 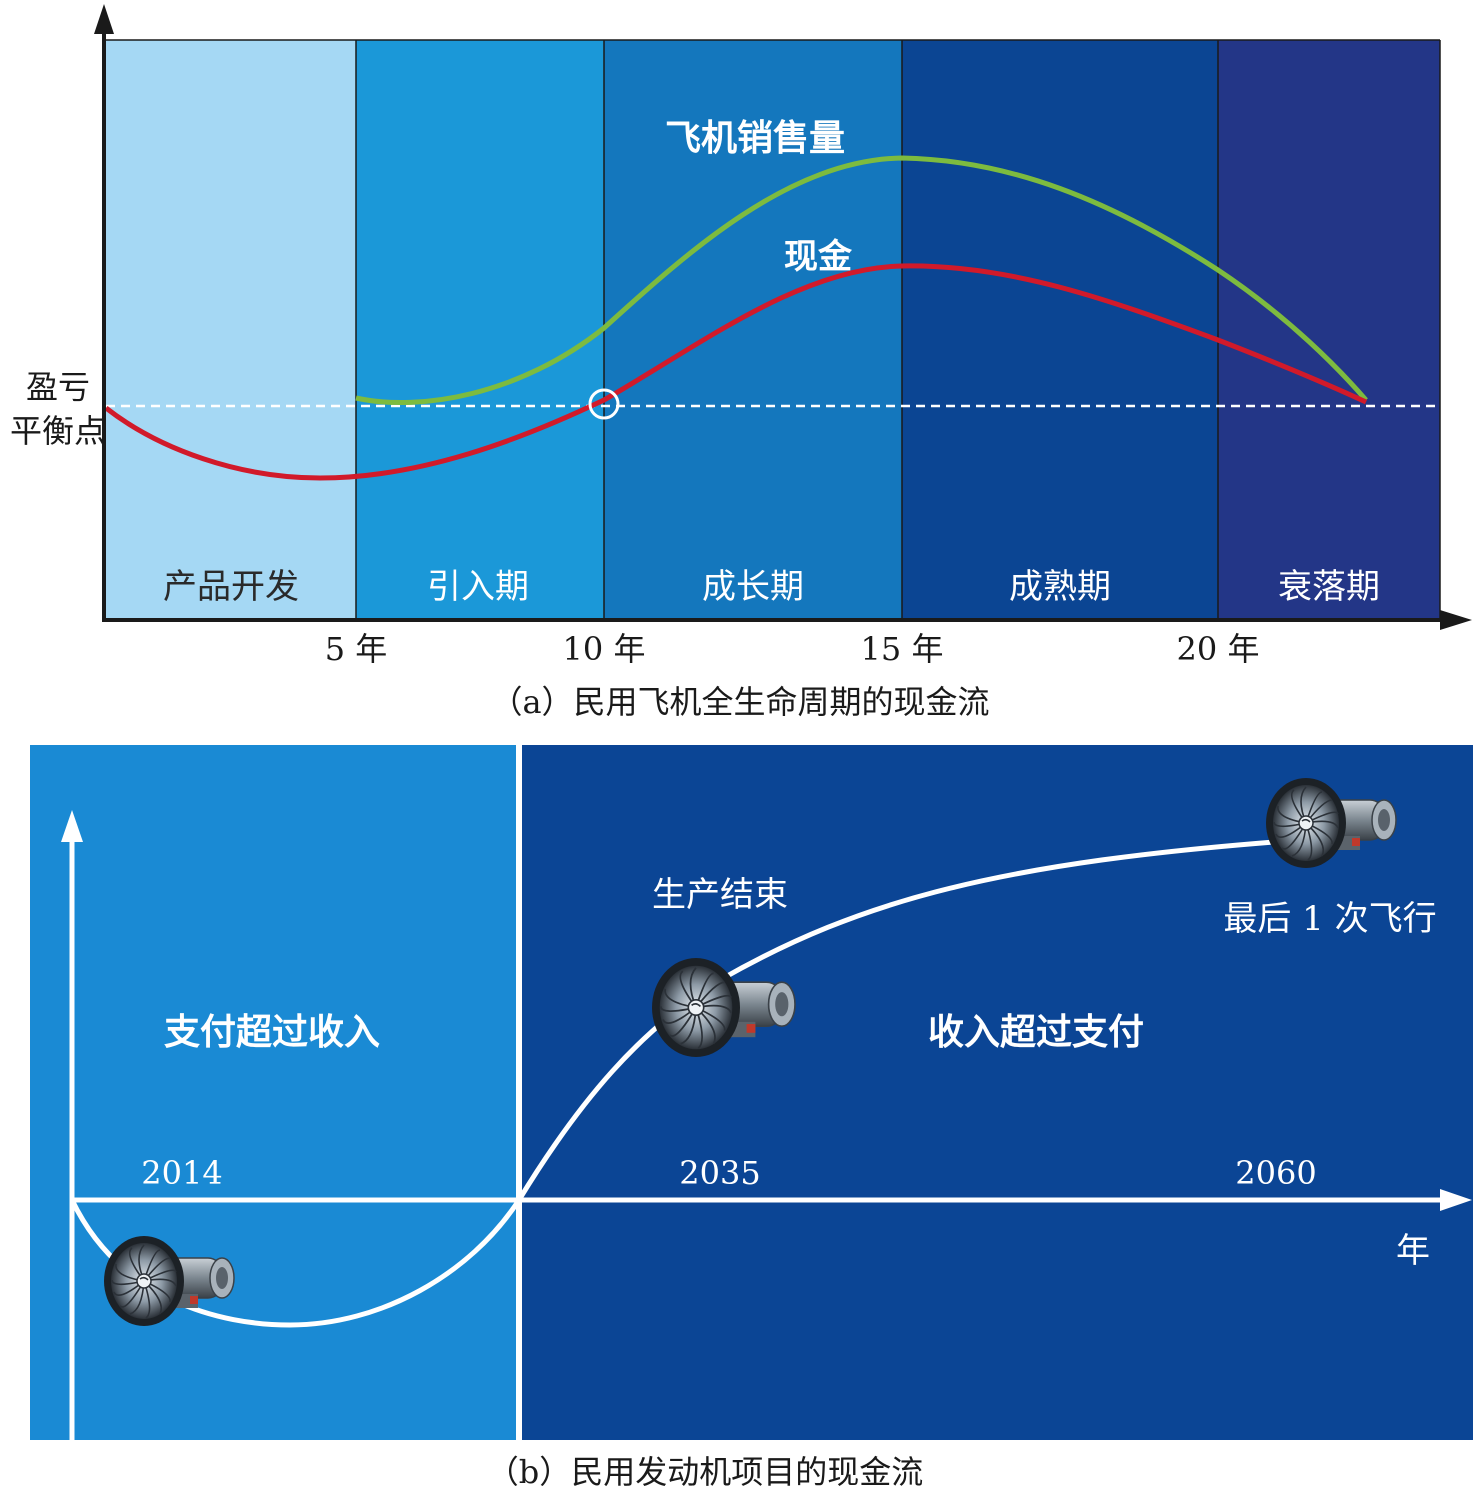 What do you see at coordinates (58, 387) in the screenshot?
I see `breakeven-label-line1: 盈亏` at bounding box center [58, 387].